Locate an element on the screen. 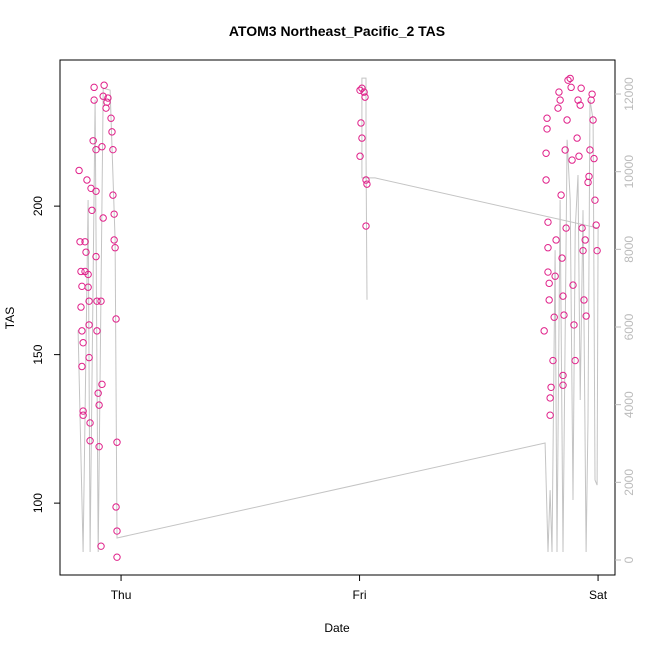  y2-tick-label: 6000 is located at coordinates (629, 326).